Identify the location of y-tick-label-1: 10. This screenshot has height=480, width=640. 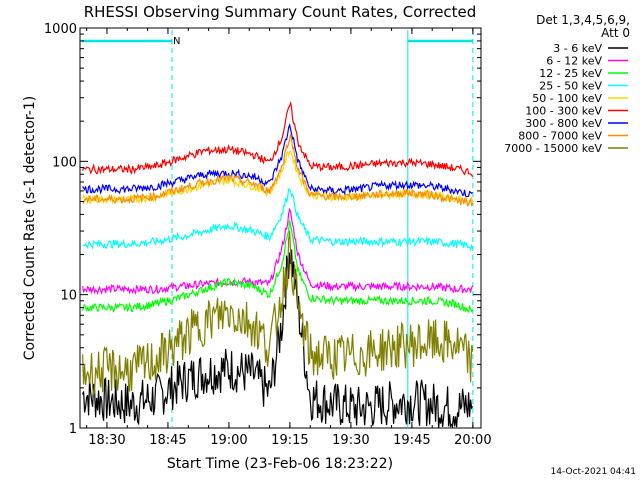
(68, 296).